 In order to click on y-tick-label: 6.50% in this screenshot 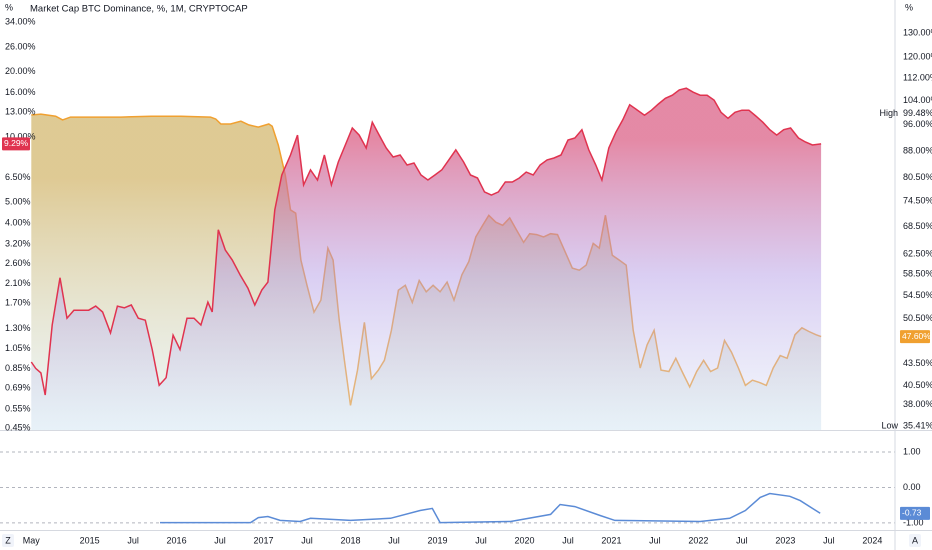, I will do `click(18, 177)`.